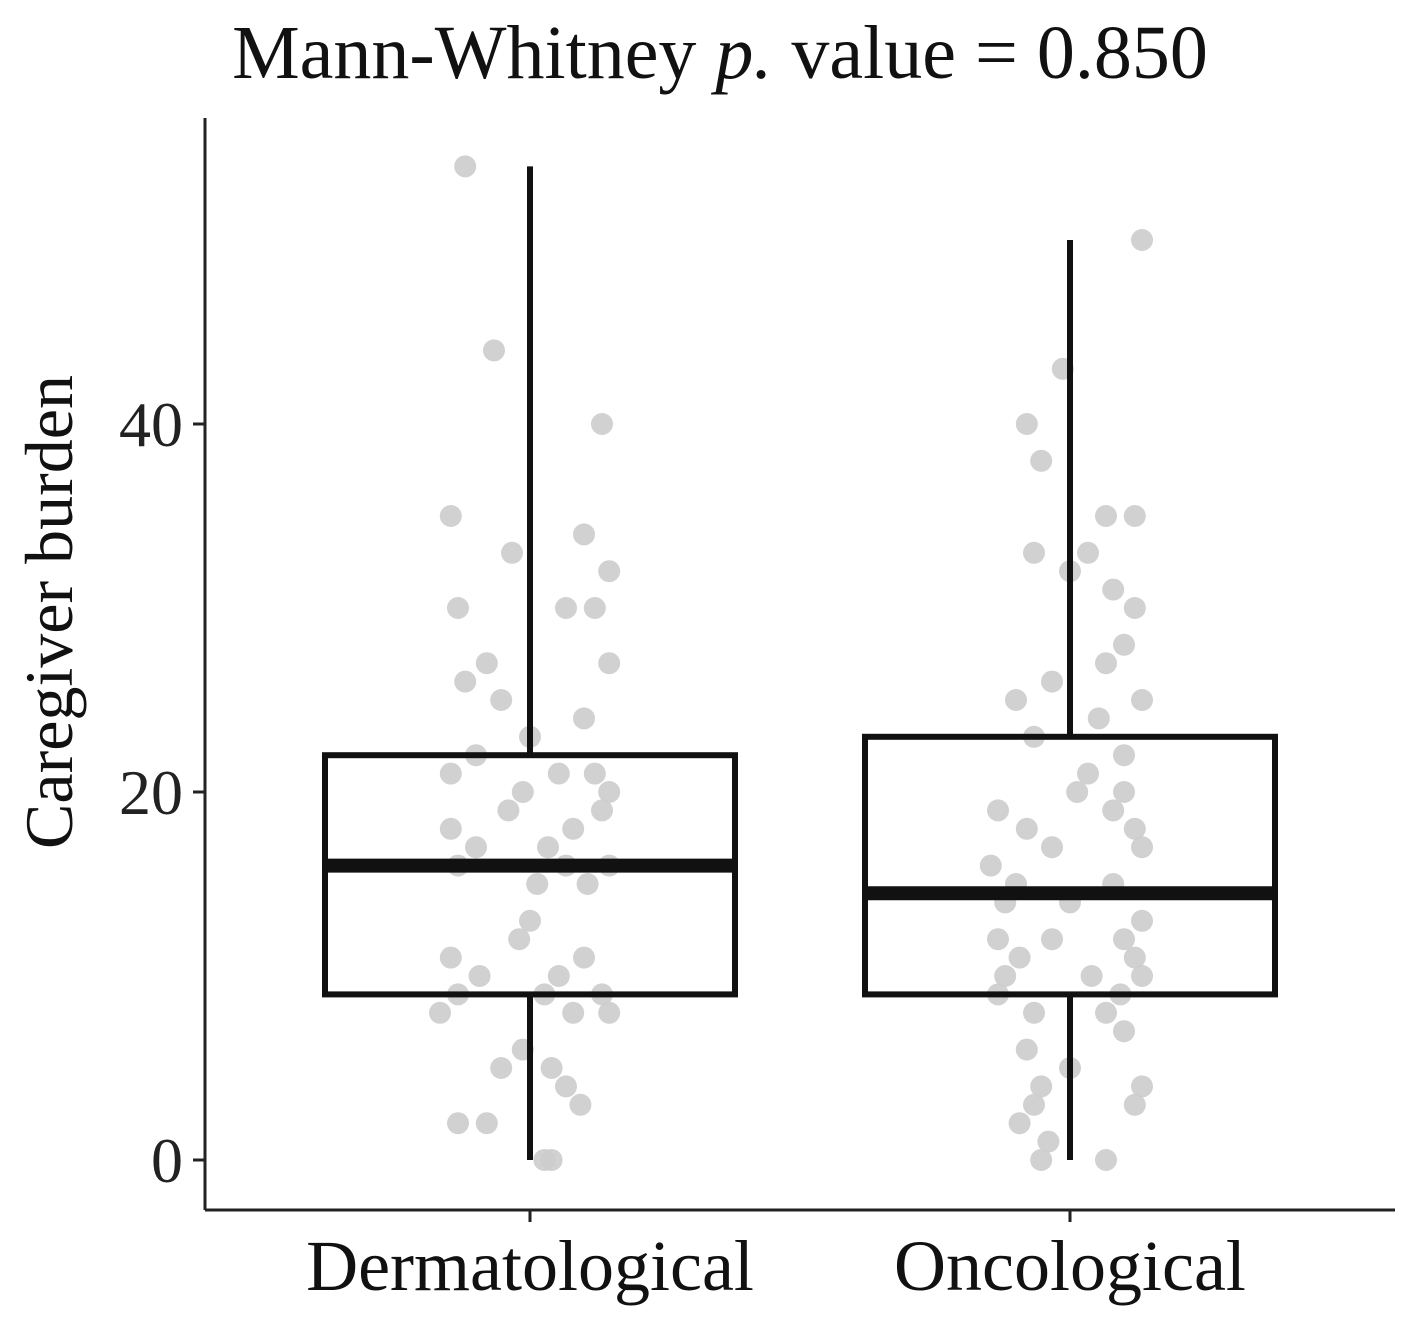  I want to click on y-tick-label: 40, so click(151, 424).